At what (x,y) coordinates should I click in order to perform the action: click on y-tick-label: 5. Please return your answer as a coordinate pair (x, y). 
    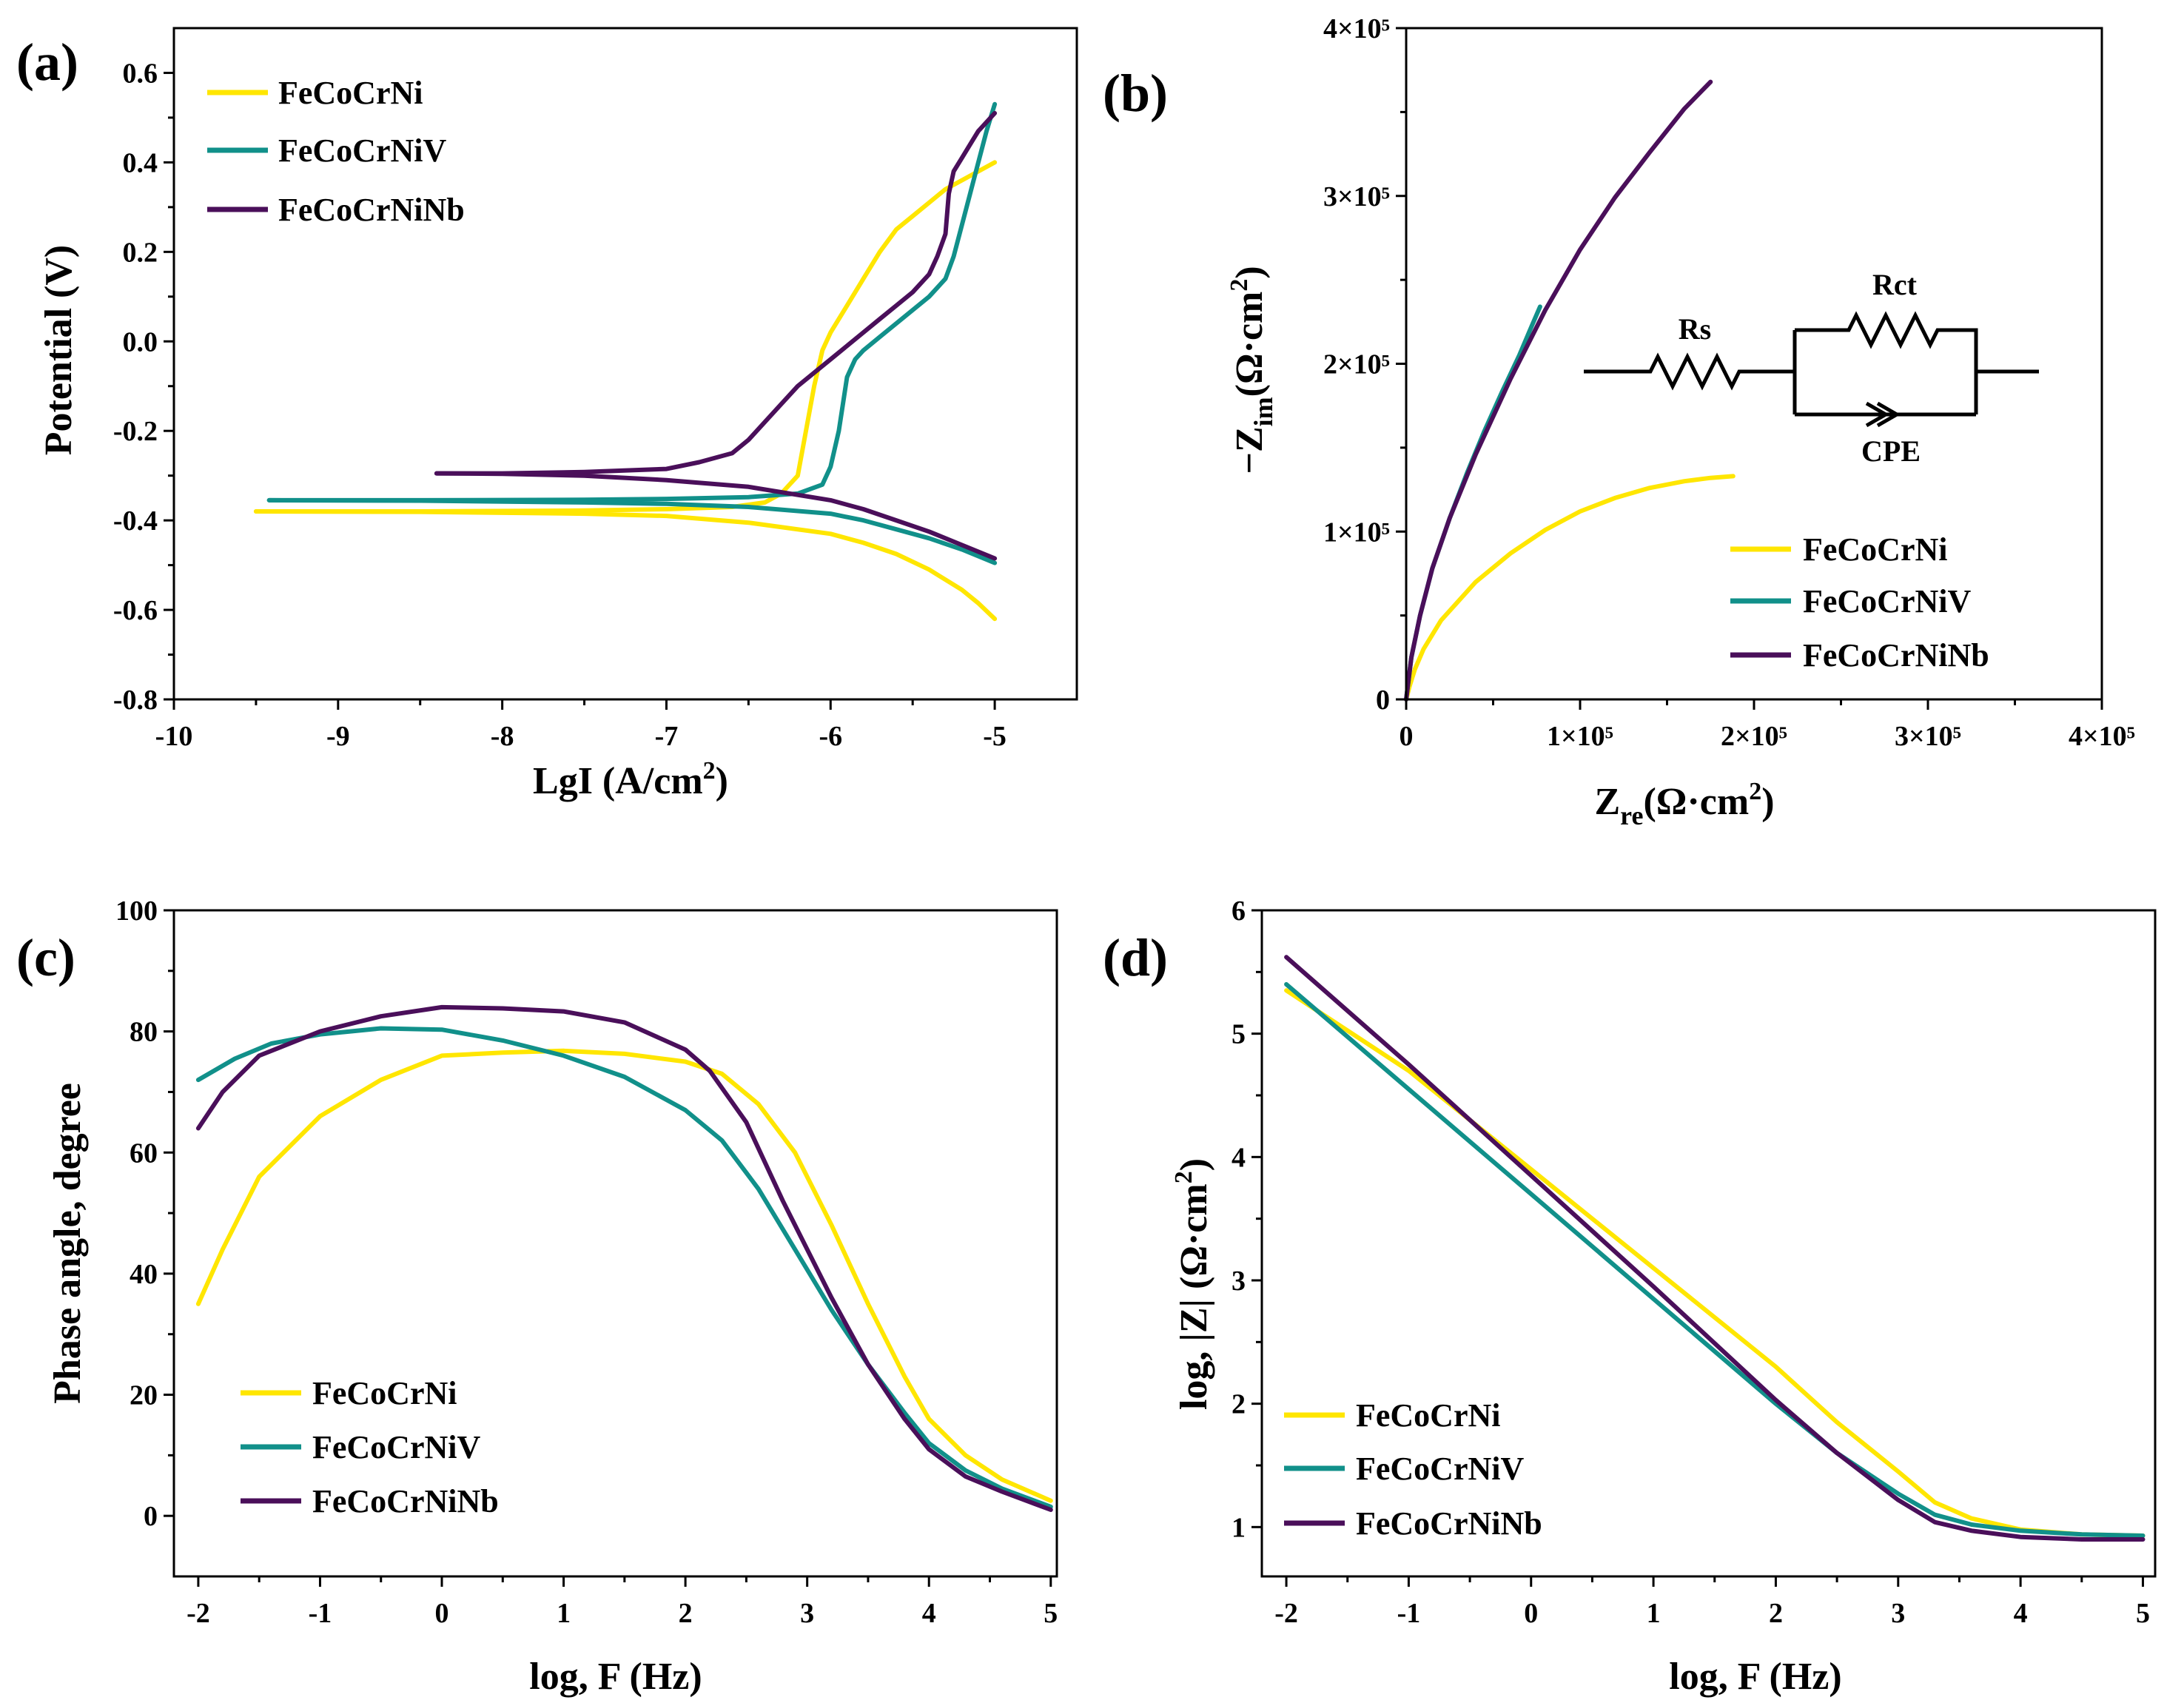
    Looking at the image, I should click on (1239, 1034).